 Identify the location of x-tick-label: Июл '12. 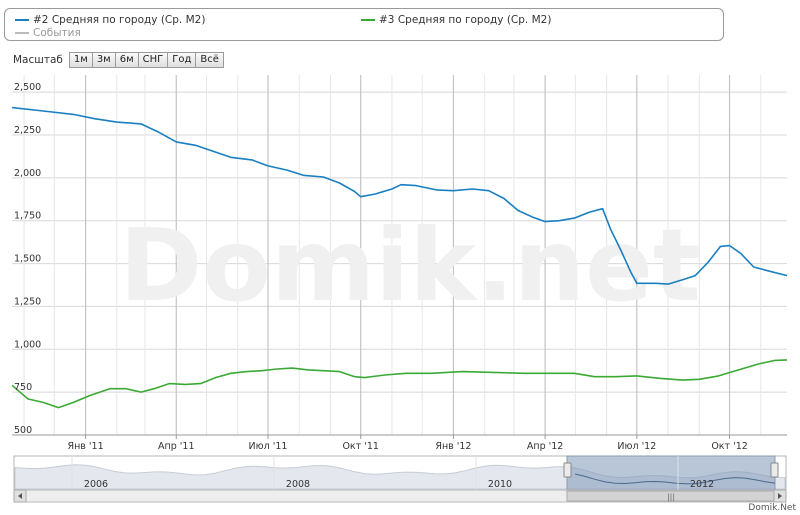
(636, 446).